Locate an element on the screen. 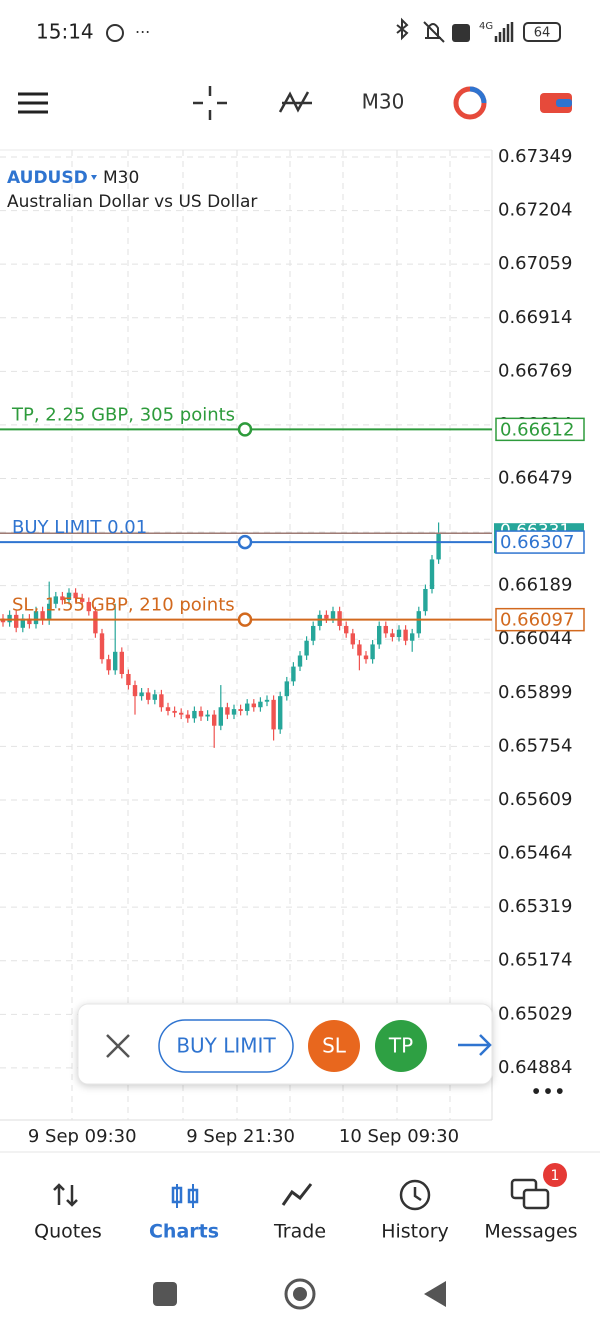 The image size is (600, 1337). order-type: BUY LIMIT is located at coordinates (226, 1046).